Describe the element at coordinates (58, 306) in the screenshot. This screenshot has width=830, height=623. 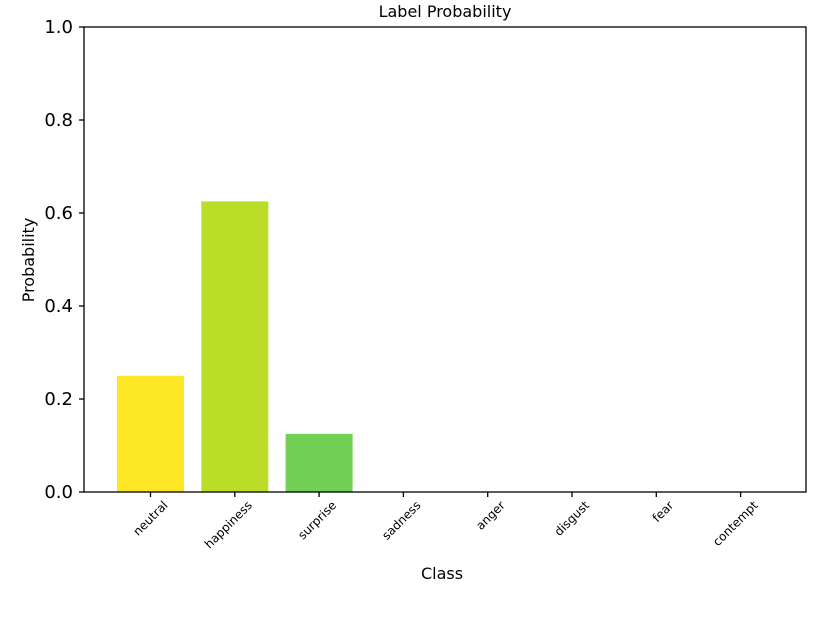
I see `y-tick-label: 0.4` at that location.